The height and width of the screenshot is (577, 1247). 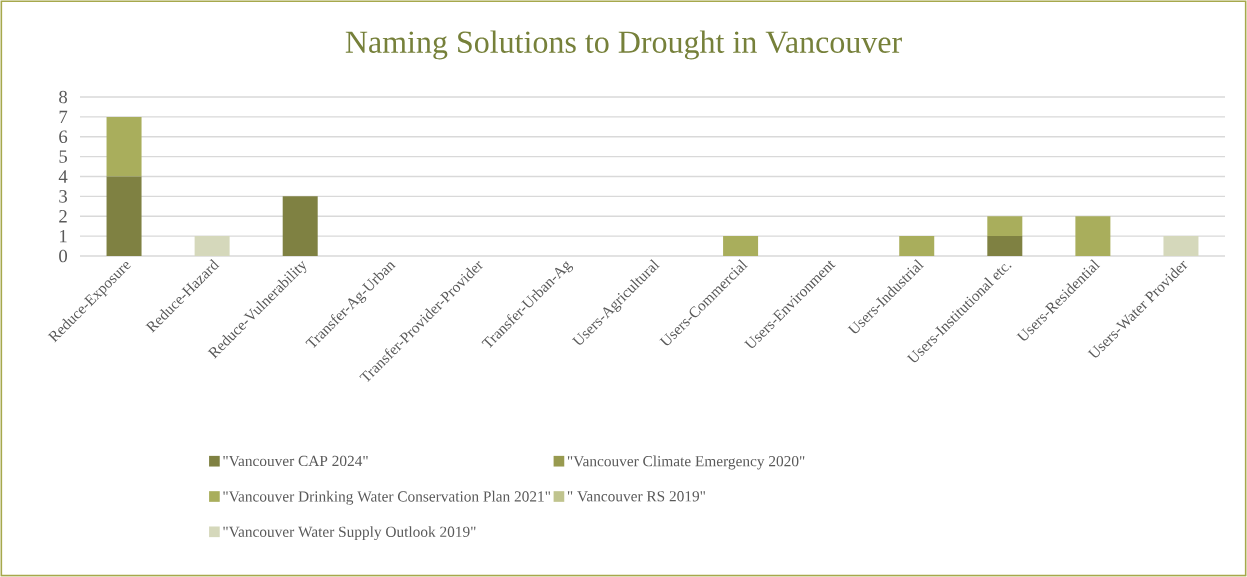 I want to click on y-tick-label: 1, so click(x=63, y=236).